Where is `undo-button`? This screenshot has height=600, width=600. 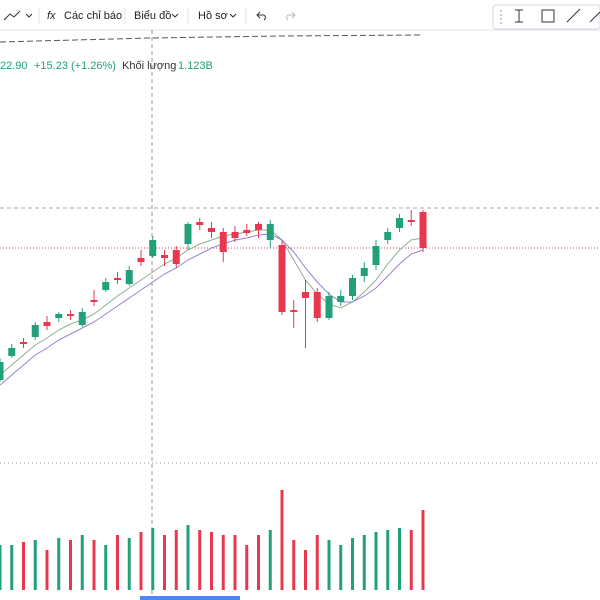 undo-button is located at coordinates (261, 16).